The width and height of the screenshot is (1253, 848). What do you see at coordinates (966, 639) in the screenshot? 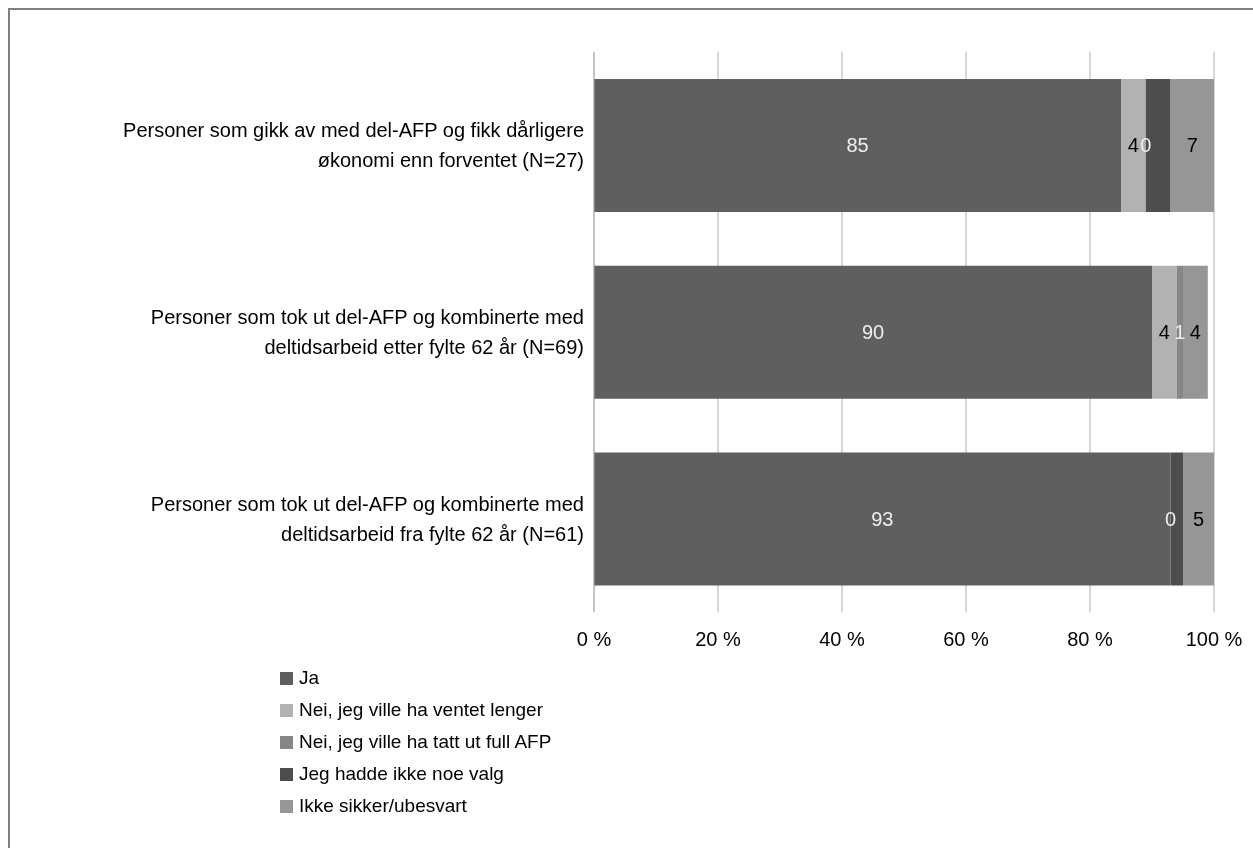
I see `x-tick-label: 60 %` at bounding box center [966, 639].